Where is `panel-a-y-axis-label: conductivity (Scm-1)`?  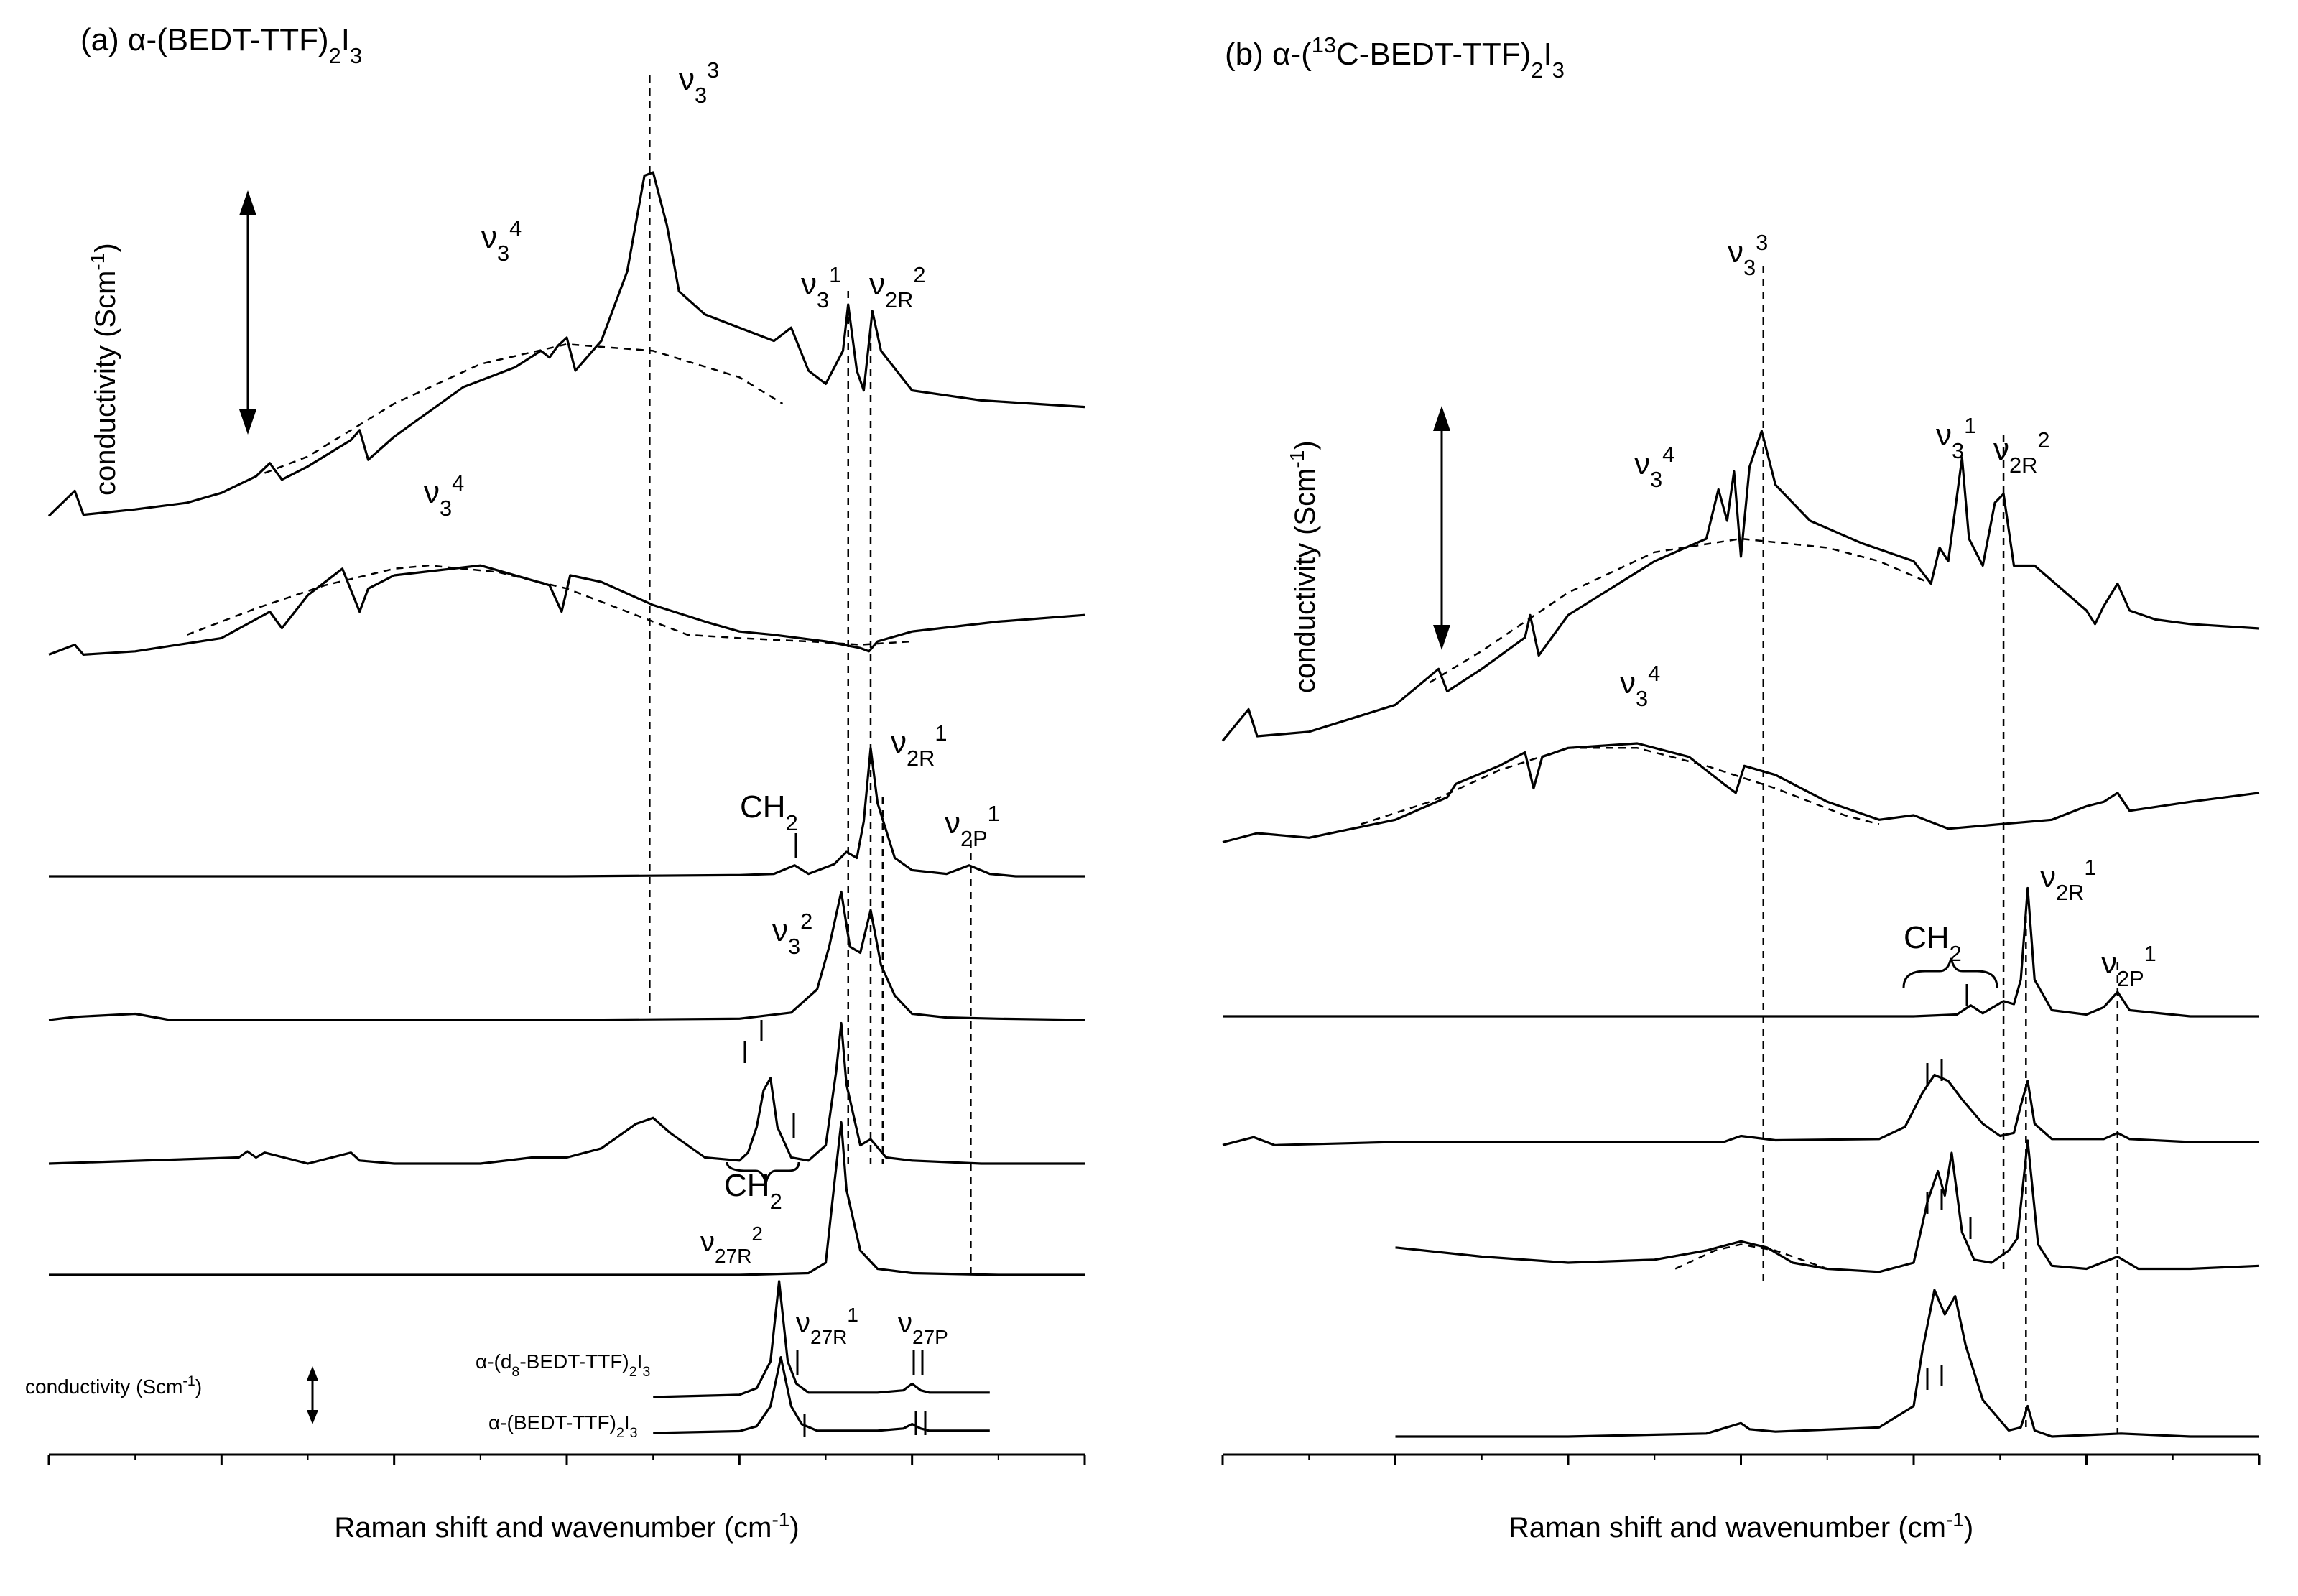
panel-a-y-axis-label: conductivity (Scm-1) is located at coordinates (104, 369).